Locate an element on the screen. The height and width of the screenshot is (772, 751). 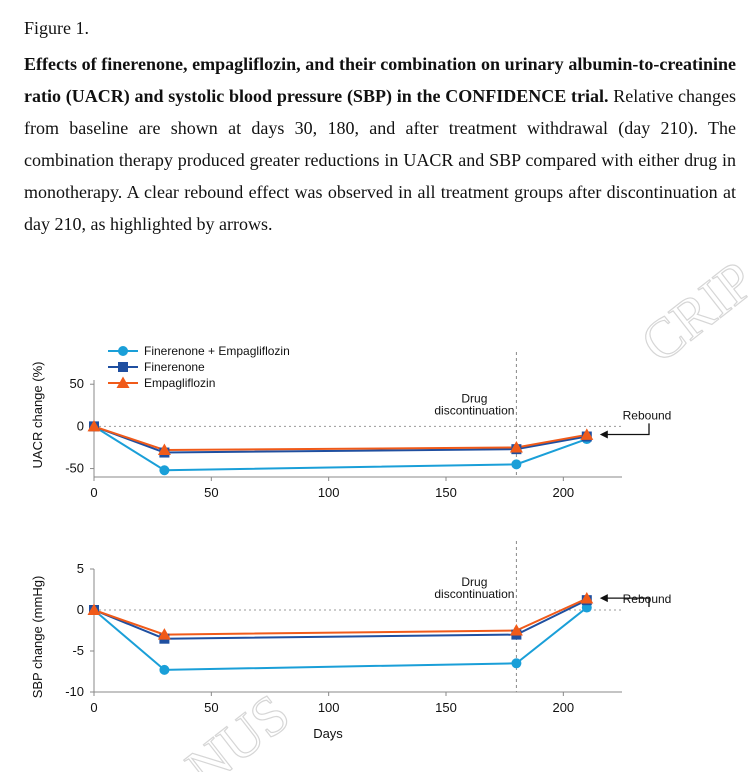
y-tick-label: 50 is located at coordinates (77, 383).